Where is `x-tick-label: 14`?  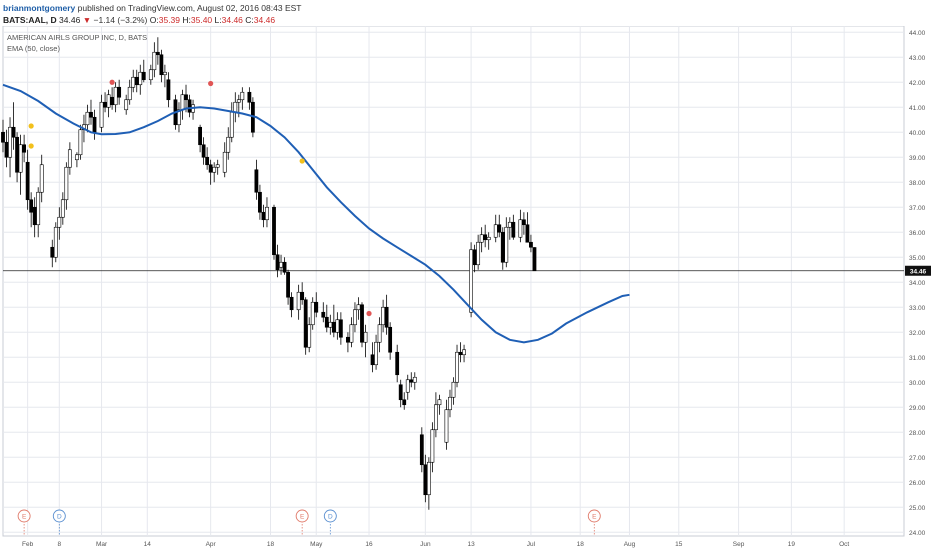 x-tick-label: 14 is located at coordinates (148, 544).